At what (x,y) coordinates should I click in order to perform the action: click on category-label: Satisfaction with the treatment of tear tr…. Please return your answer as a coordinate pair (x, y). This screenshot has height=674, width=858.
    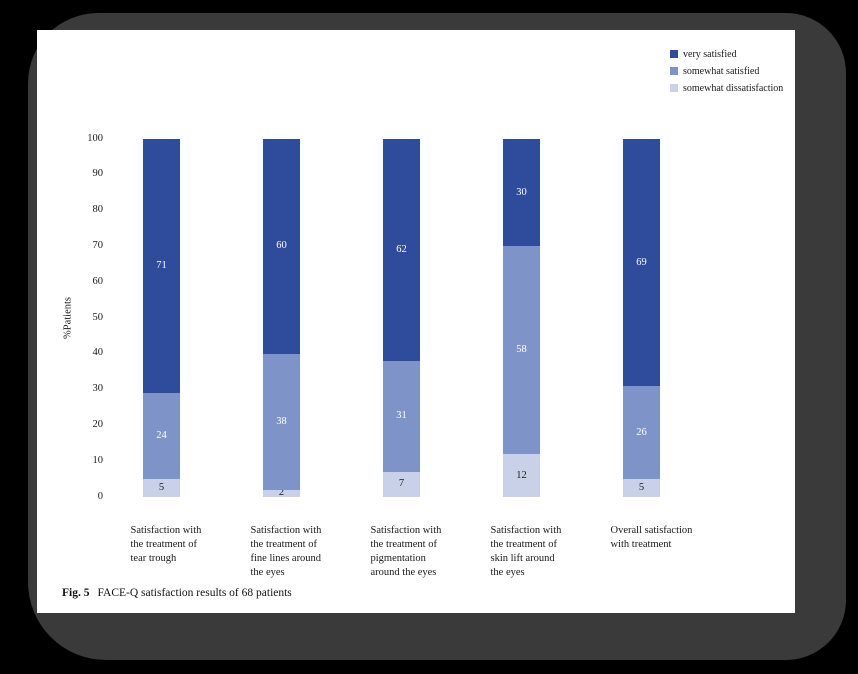
    Looking at the image, I should click on (187, 545).